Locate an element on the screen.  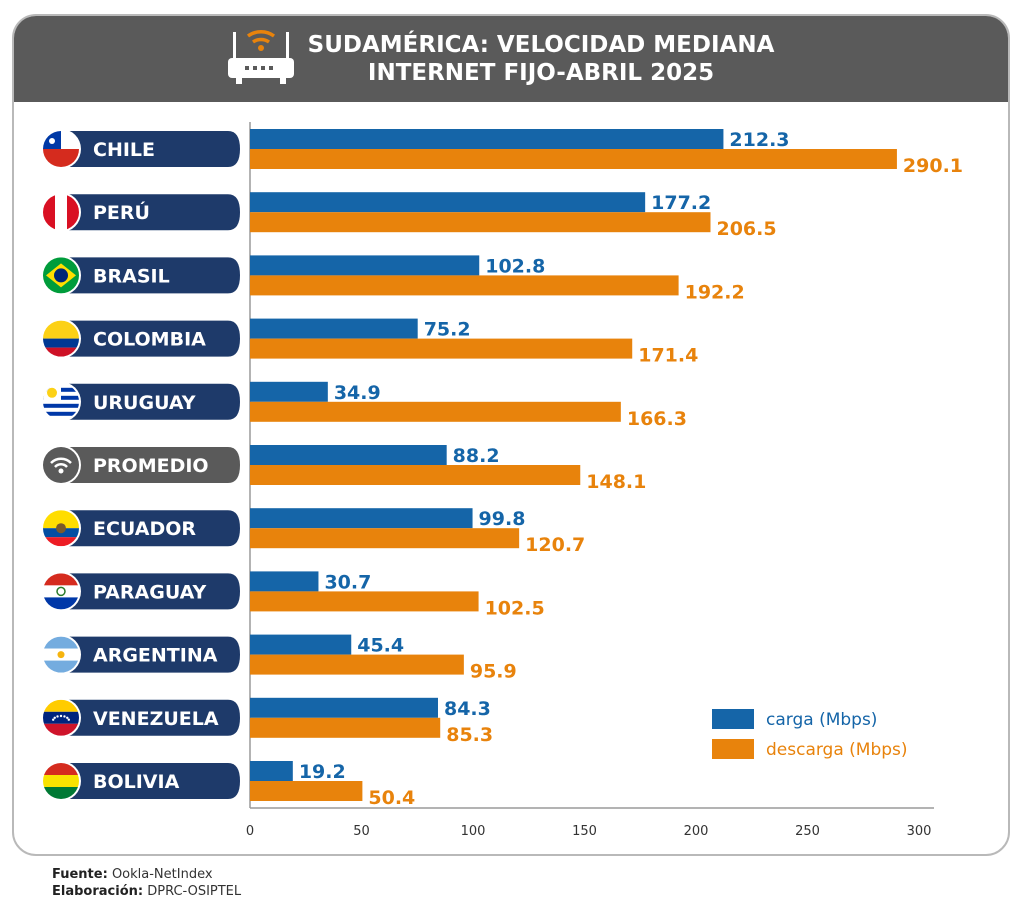
value-label-carga: 212.3 is located at coordinates (759, 140).